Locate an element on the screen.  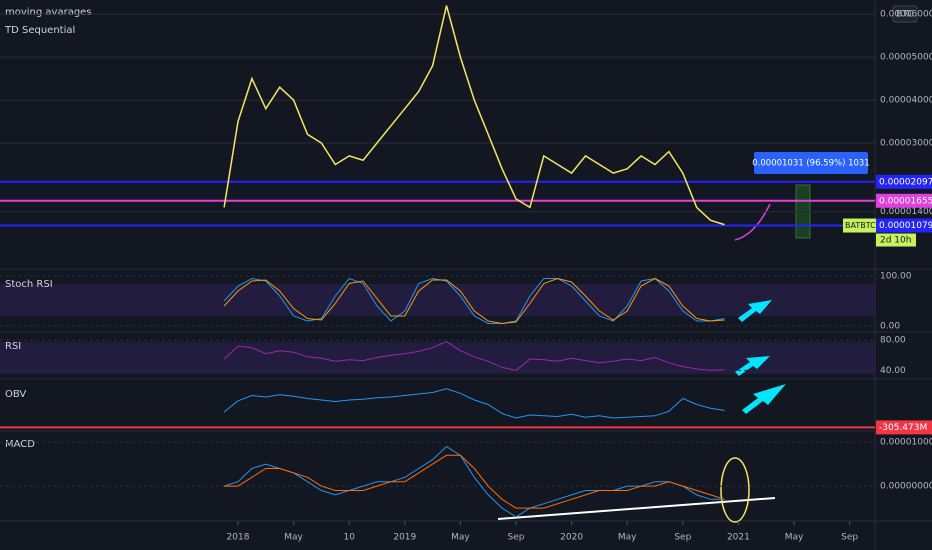
trendline is located at coordinates (636, 508).